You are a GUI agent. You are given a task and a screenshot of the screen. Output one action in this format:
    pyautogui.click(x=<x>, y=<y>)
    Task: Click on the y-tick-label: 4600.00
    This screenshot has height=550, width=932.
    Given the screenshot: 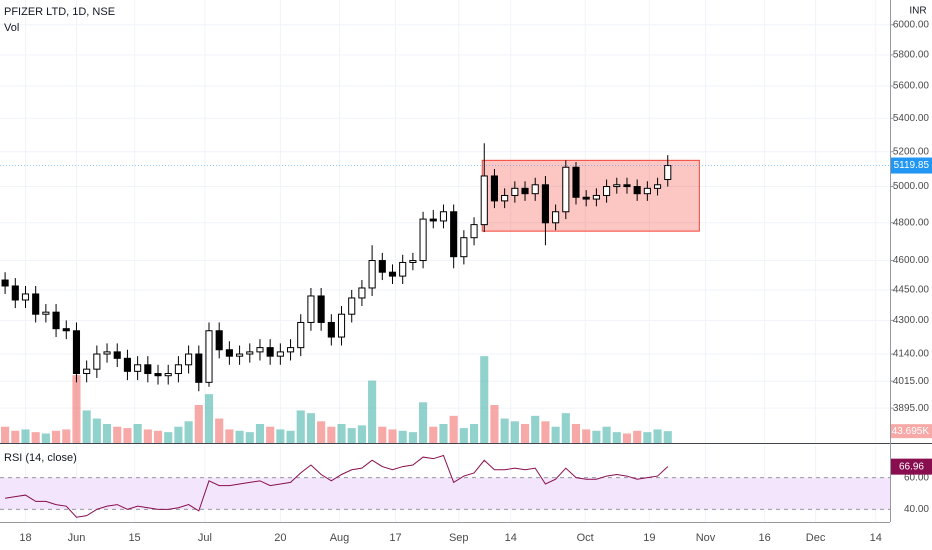 What is the action you would take?
    pyautogui.click(x=911, y=260)
    